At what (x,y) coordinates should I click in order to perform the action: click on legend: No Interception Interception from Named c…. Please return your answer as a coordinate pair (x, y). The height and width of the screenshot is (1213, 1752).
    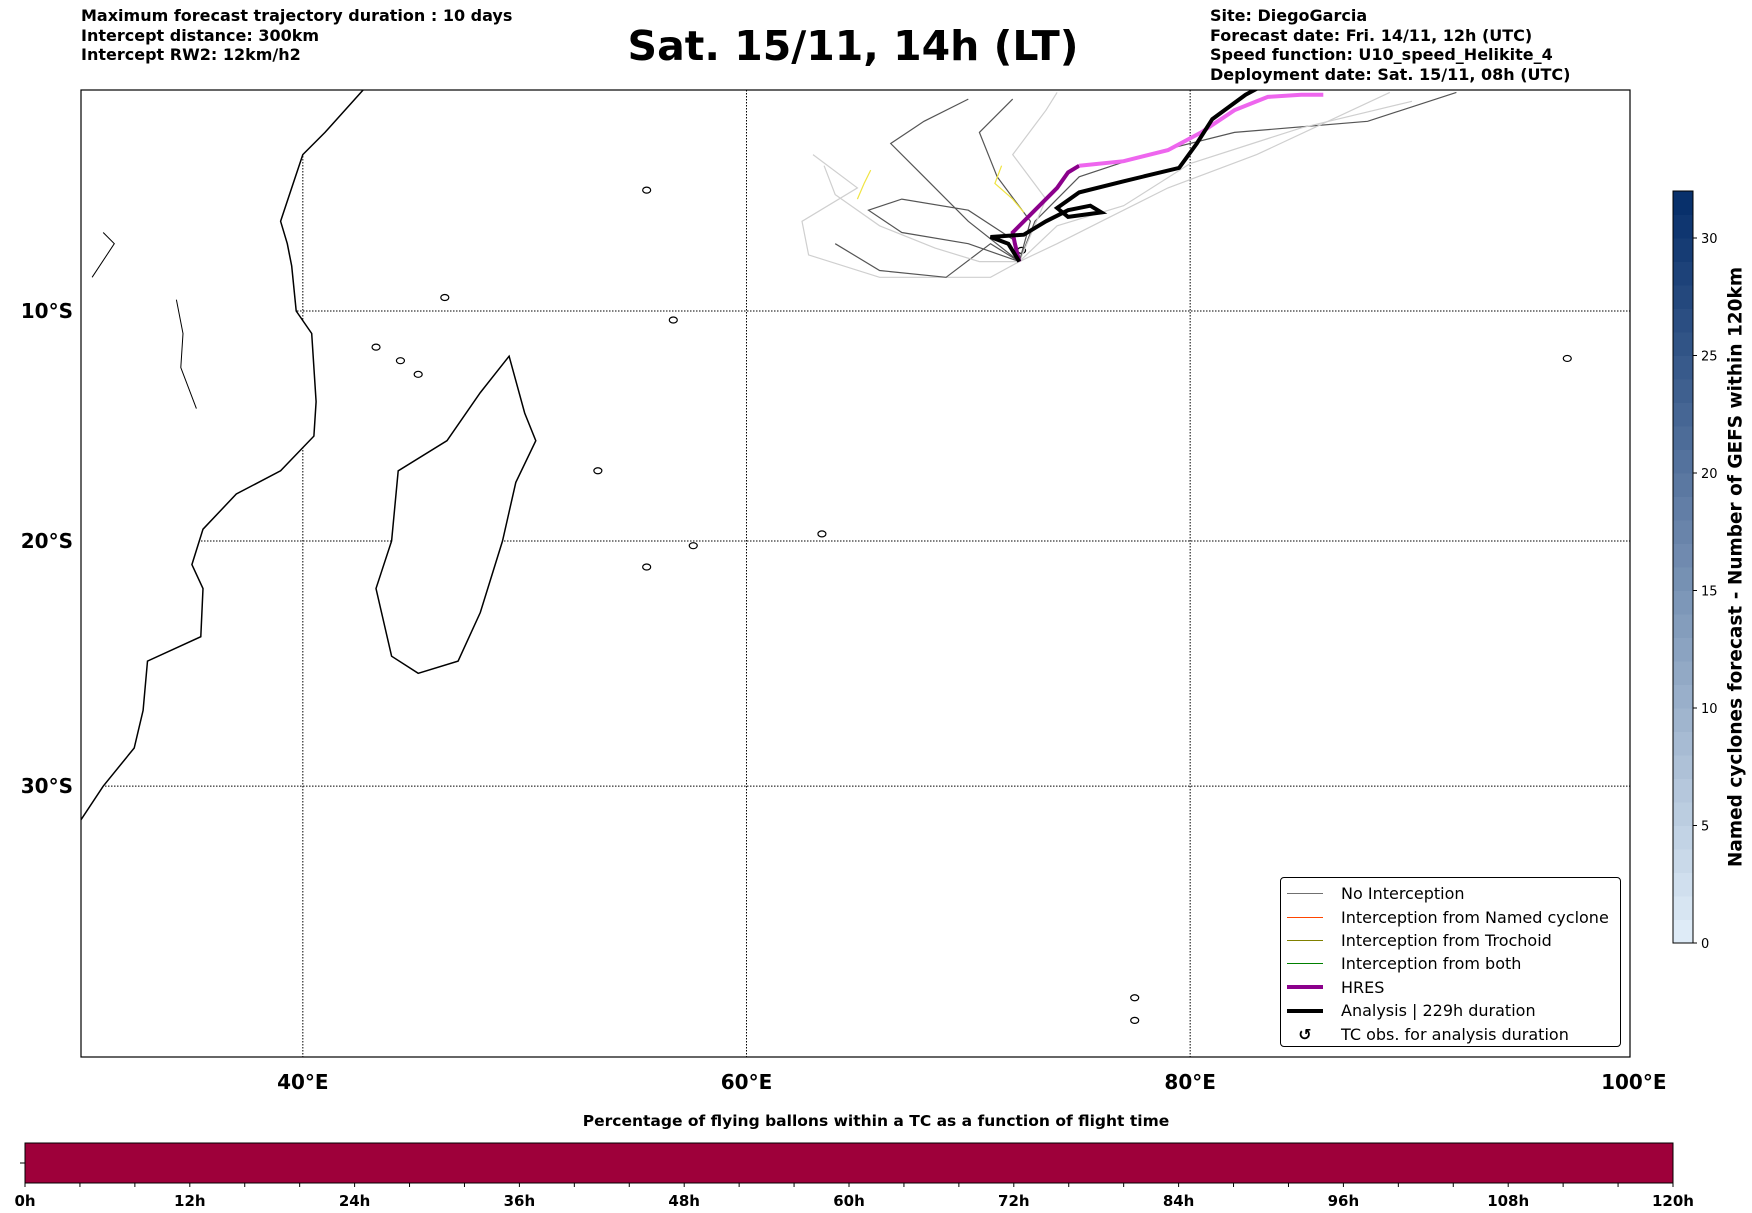
    Looking at the image, I should click on (1450, 962).